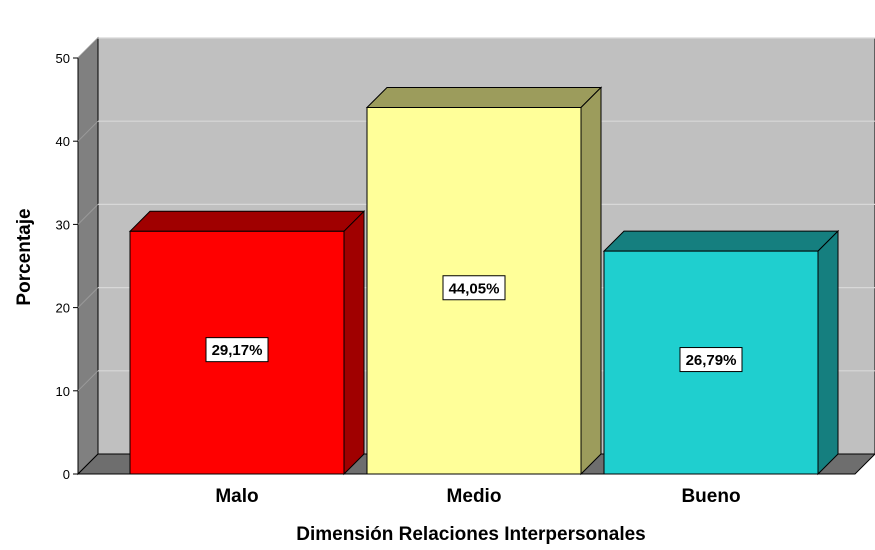 The width and height of the screenshot is (875, 550). What do you see at coordinates (63, 224) in the screenshot?
I see `y-tick-label: 30` at bounding box center [63, 224].